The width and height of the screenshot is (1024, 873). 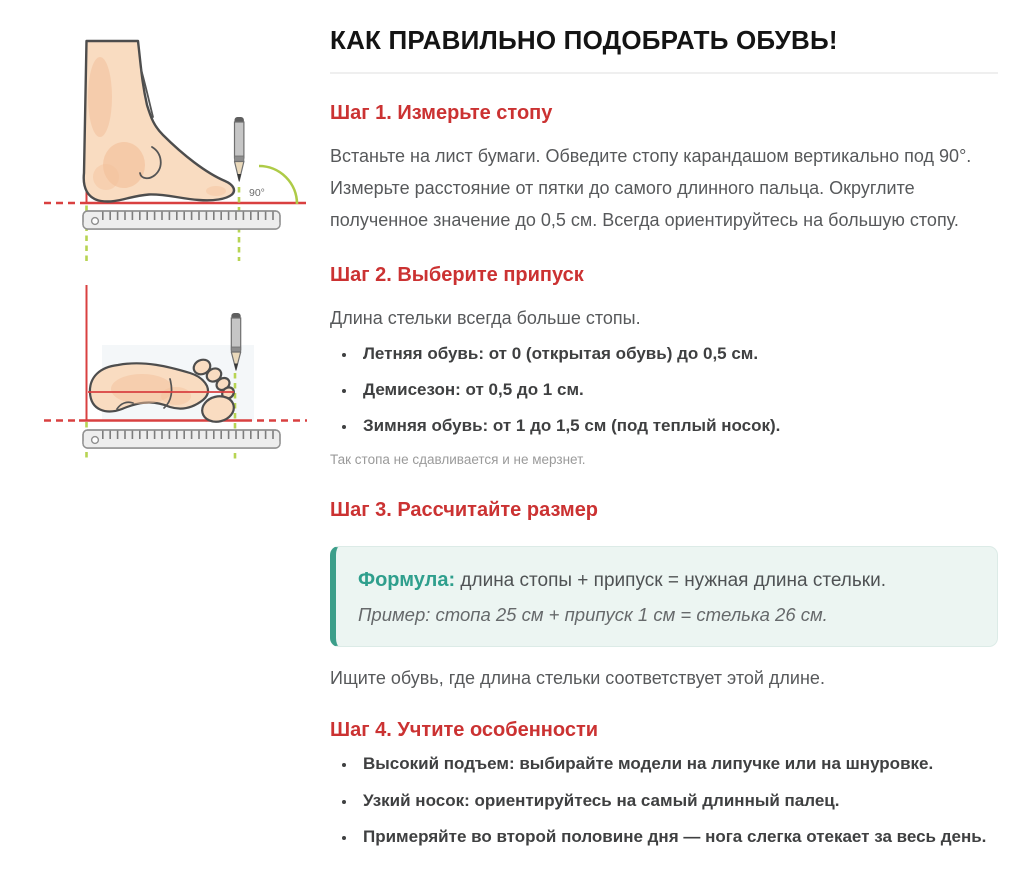 What do you see at coordinates (464, 729) in the screenshot?
I see `step-4-heading: Шаг 4. Учтите особенности` at bounding box center [464, 729].